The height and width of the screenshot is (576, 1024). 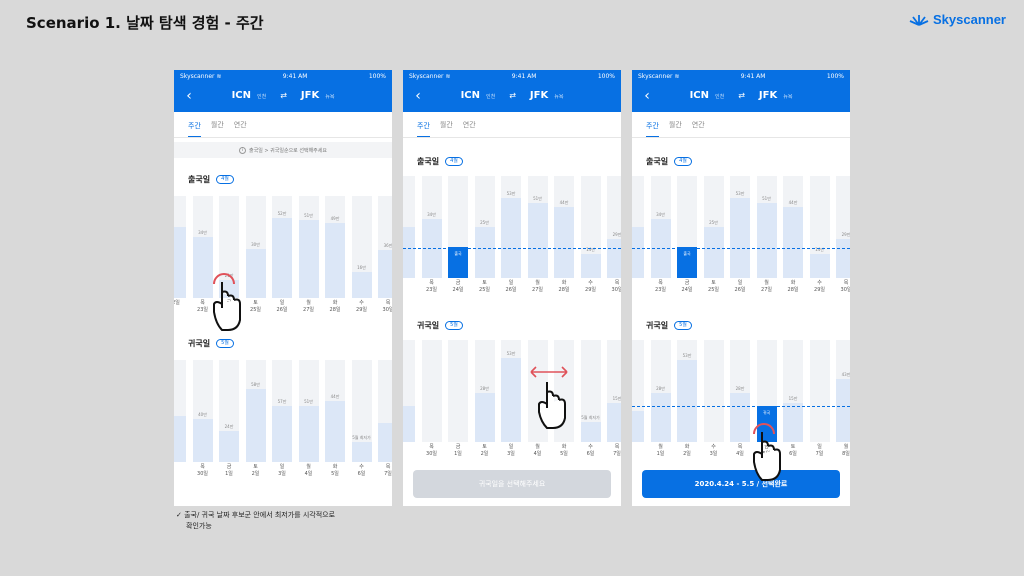 What do you see at coordinates (683, 325) in the screenshot?
I see `return-month-badge: 5월` at bounding box center [683, 325].